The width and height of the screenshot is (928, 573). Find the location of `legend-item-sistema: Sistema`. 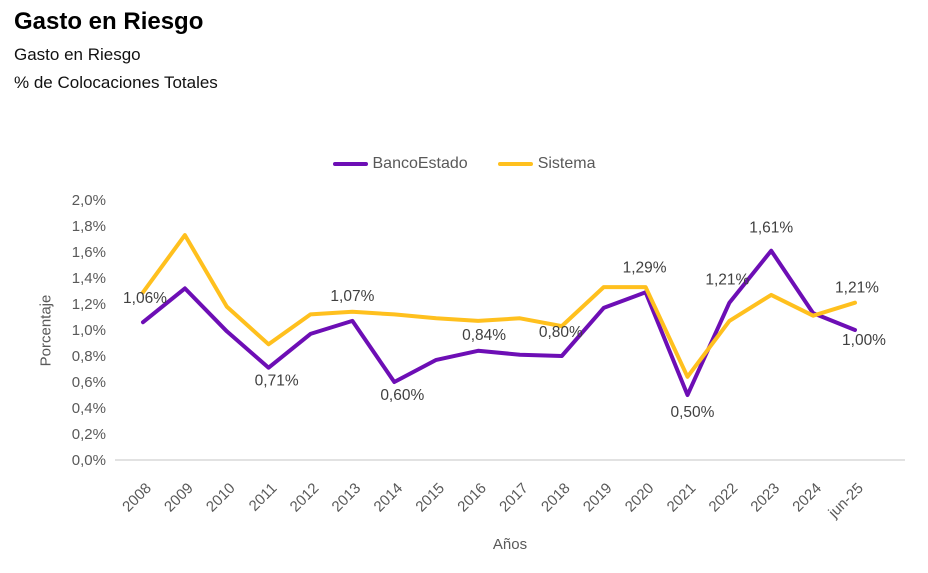

legend-item-sistema: Sistema is located at coordinates (546, 164).